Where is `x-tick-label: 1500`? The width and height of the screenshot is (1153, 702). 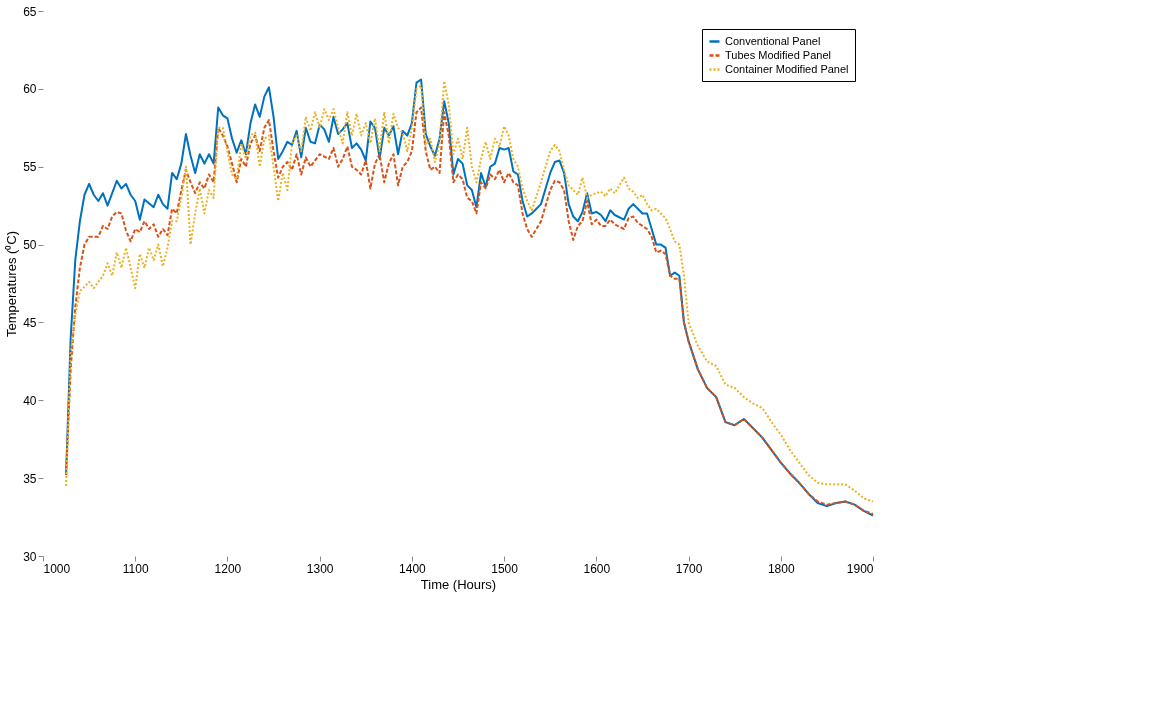 x-tick-label: 1500 is located at coordinates (505, 568).